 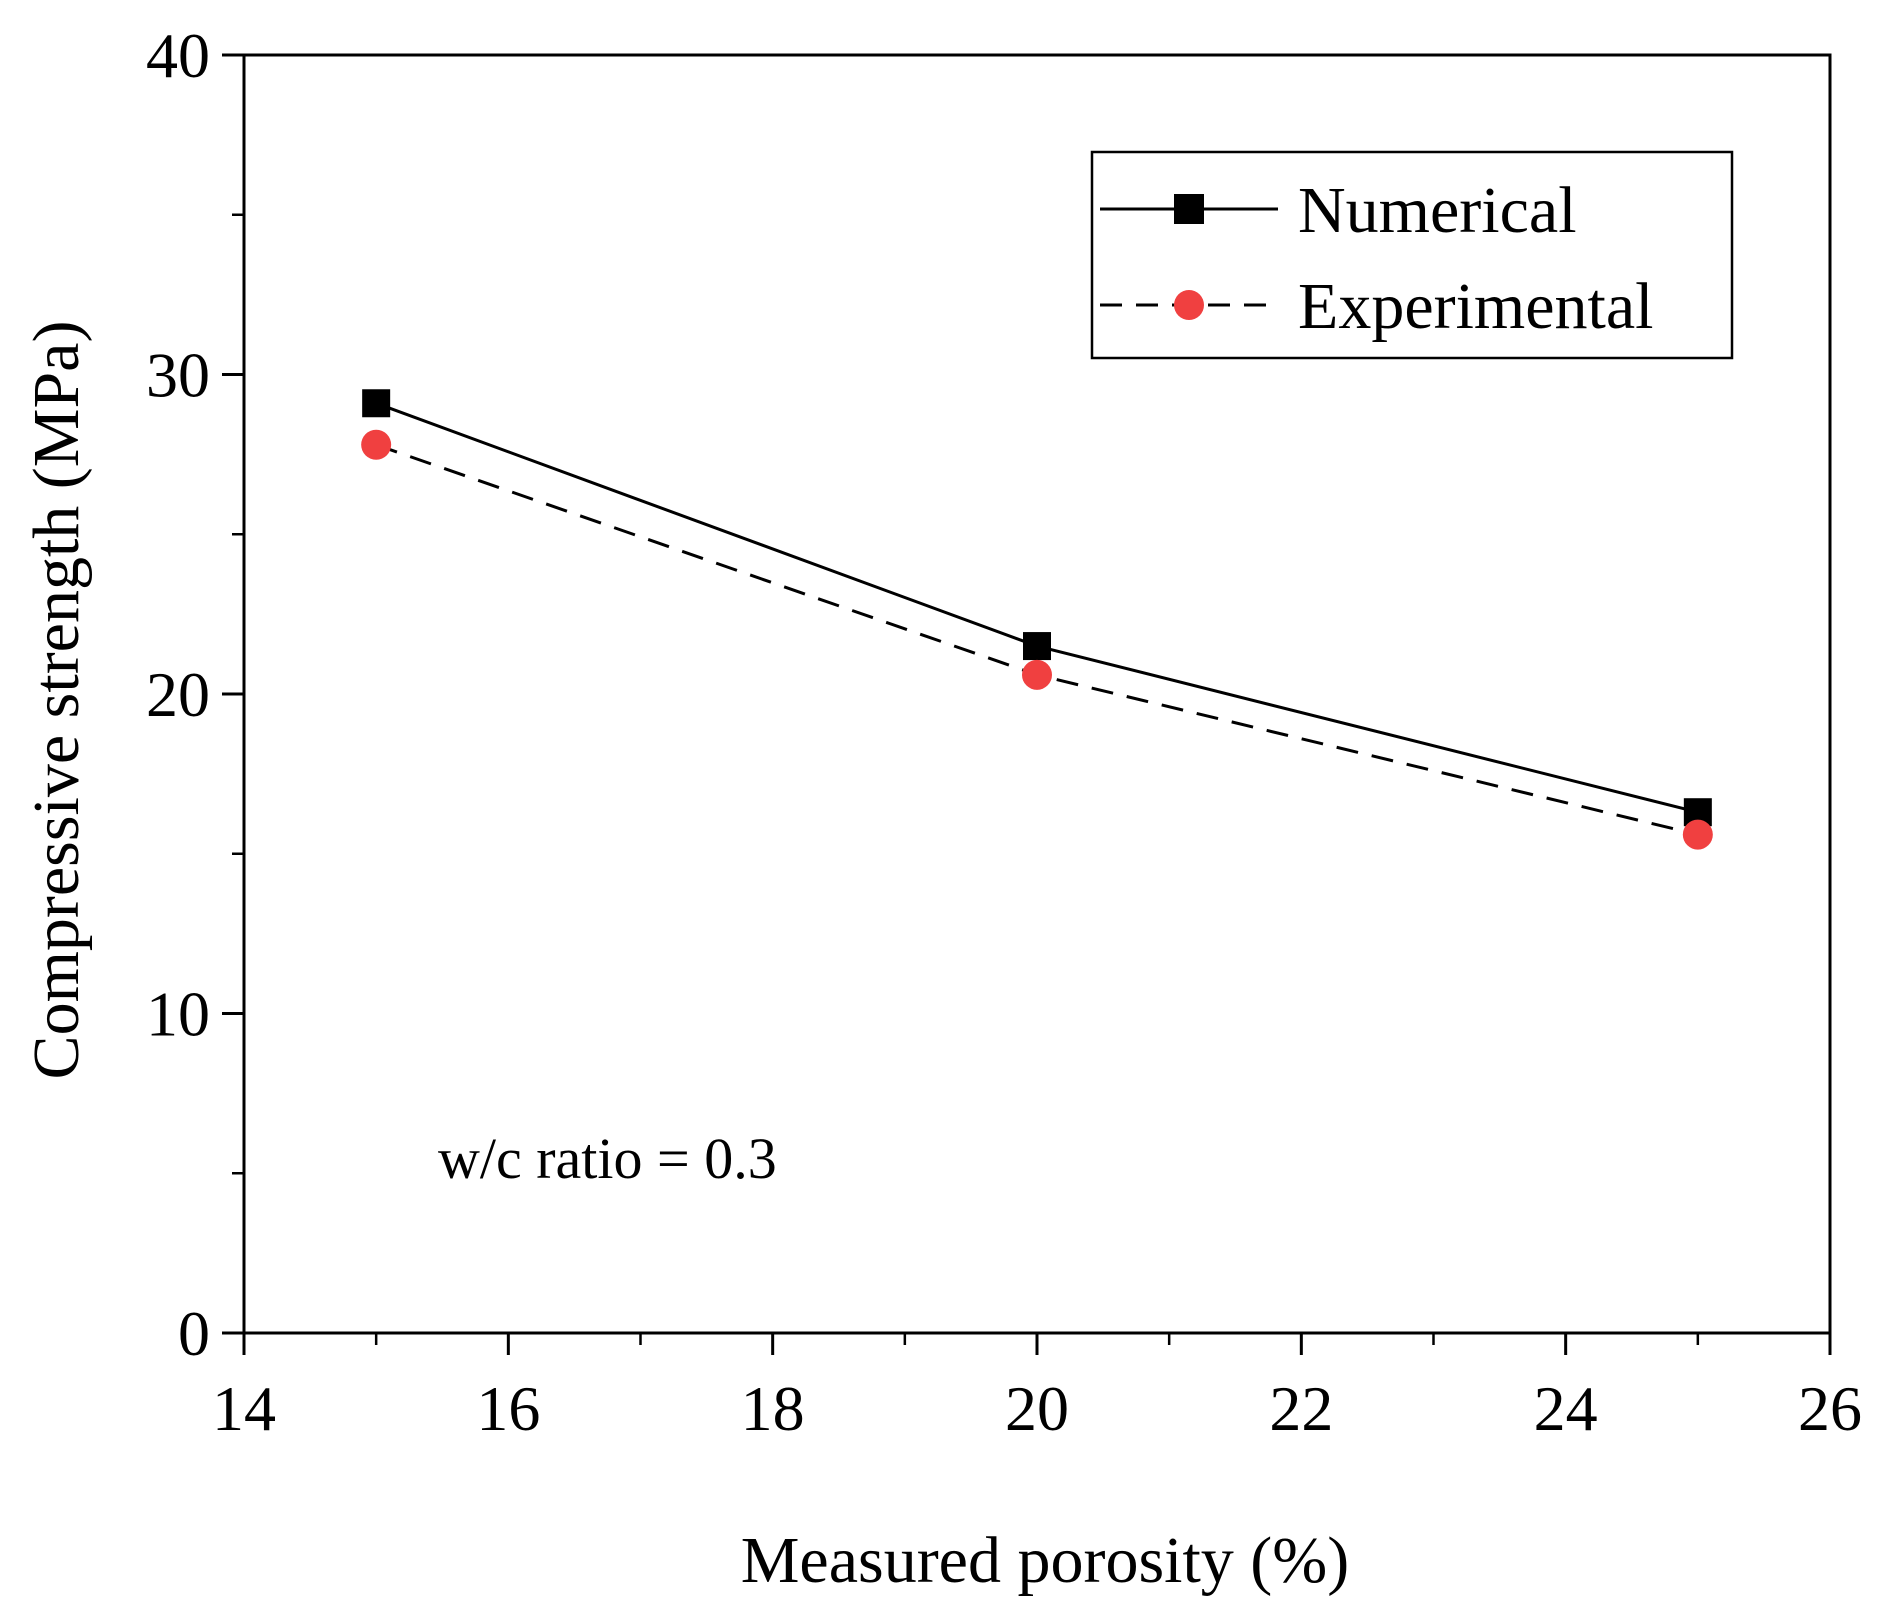 I want to click on x-axis: 14 16 18 20 22 24 26, so click(x=1037, y=1388).